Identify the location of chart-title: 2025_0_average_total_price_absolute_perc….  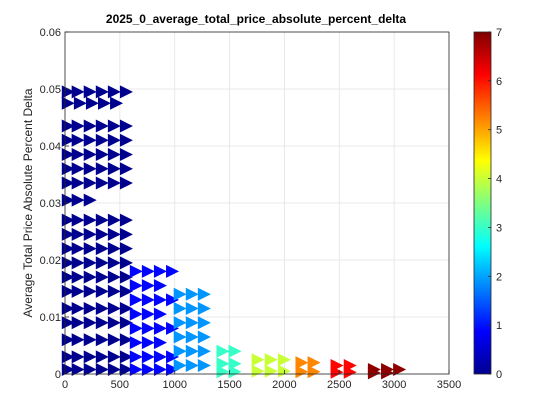
(256, 19).